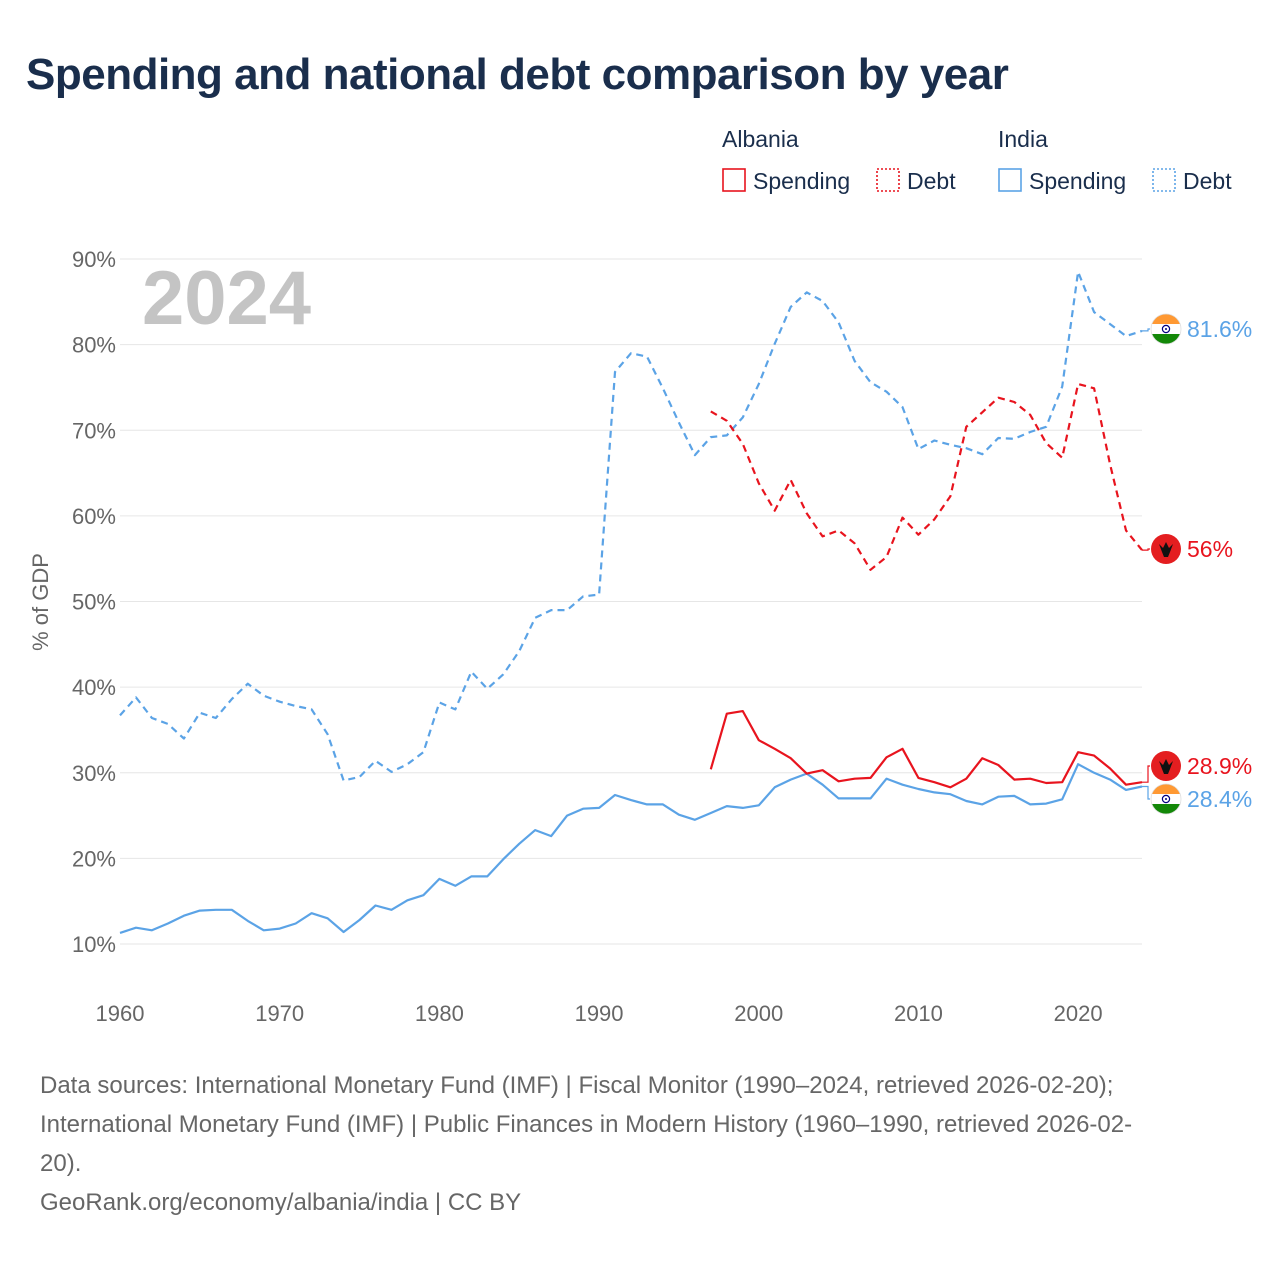  Describe the element at coordinates (94, 773) in the screenshot. I see `y-tick-label-30: 30%` at that location.